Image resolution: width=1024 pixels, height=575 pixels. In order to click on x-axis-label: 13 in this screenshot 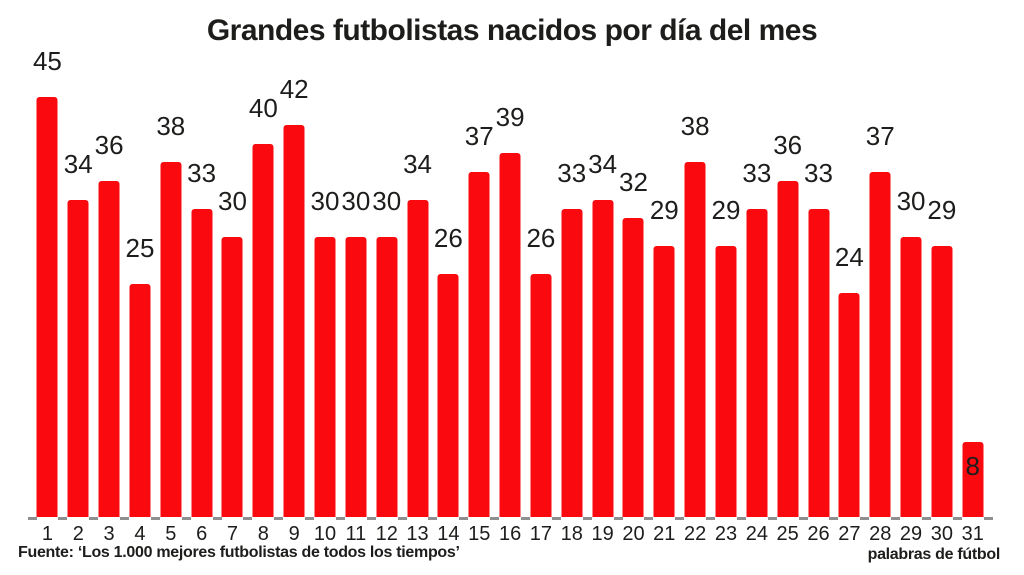, I will do `click(417, 534)`.